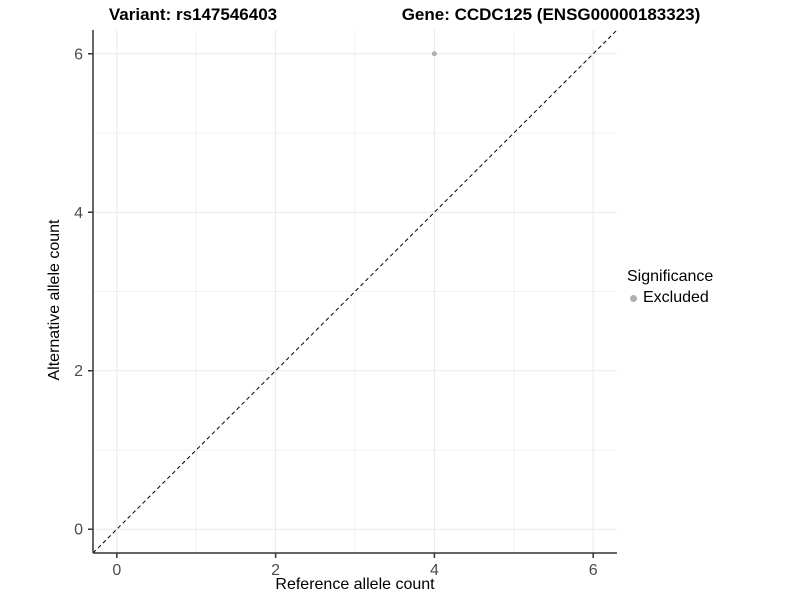 The image size is (800, 600). I want to click on x-axis-tick-label: 0, so click(116, 570).